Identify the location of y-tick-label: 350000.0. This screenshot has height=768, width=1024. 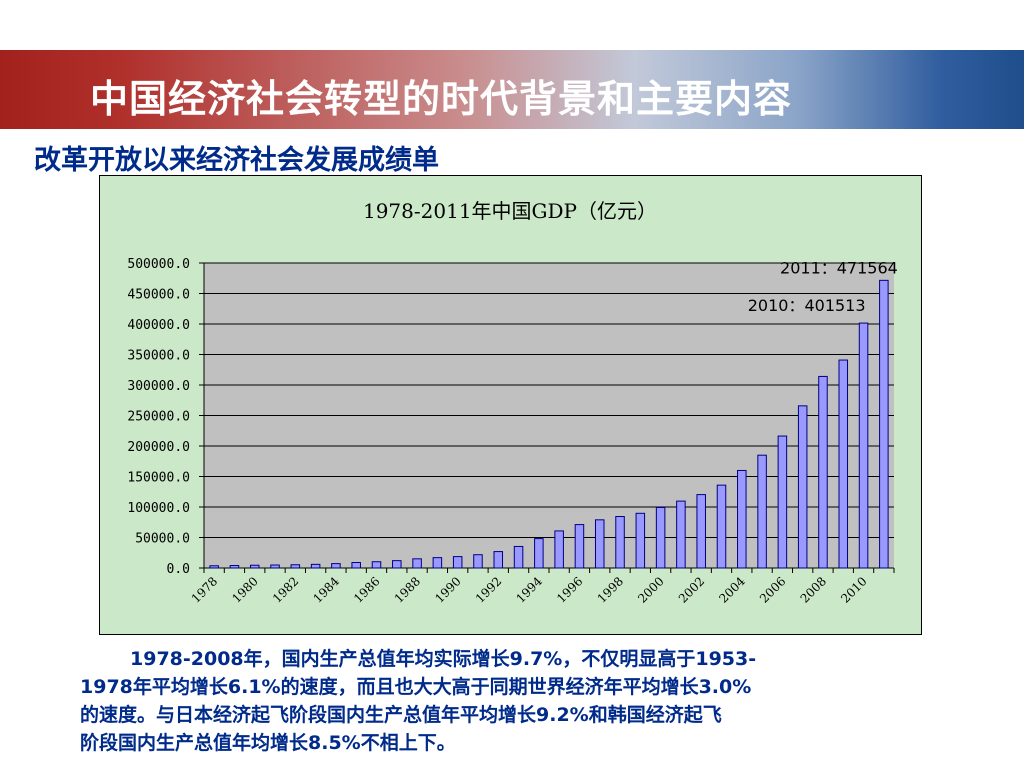
(158, 356).